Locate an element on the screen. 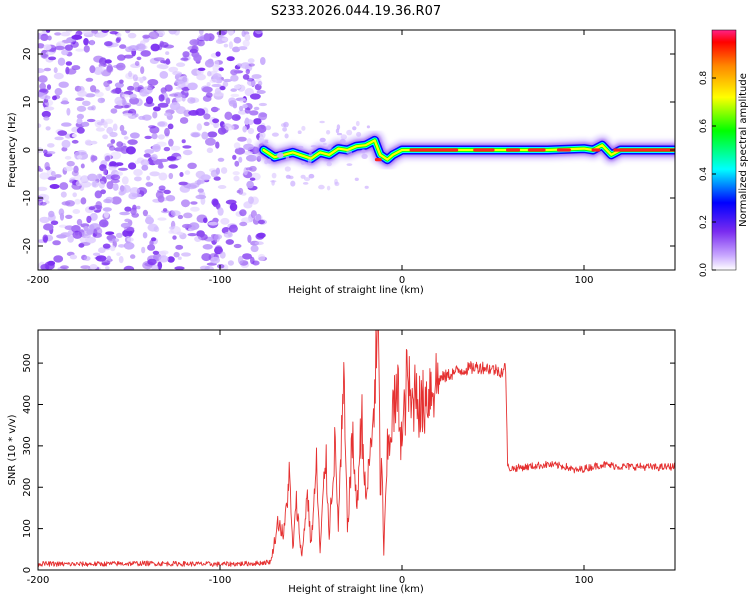 The image size is (750, 600). colorbar-tick-label: 0.4 is located at coordinates (704, 174).